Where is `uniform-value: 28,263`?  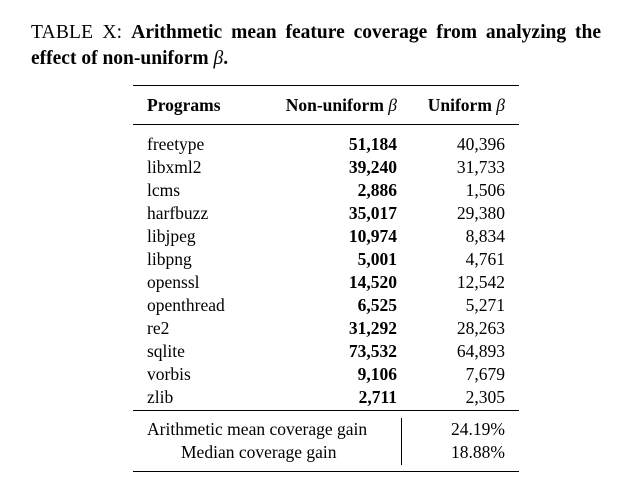
uniform-value: 28,263 is located at coordinates (480, 328).